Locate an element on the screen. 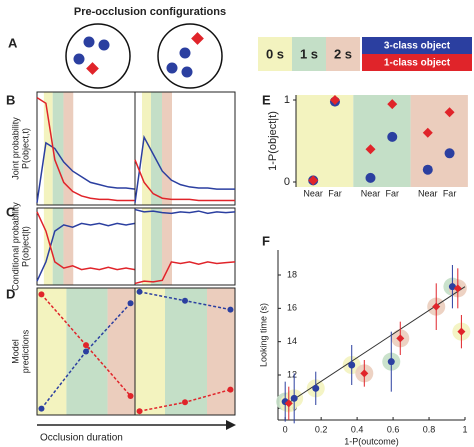  arrow-head is located at coordinates (231, 425).